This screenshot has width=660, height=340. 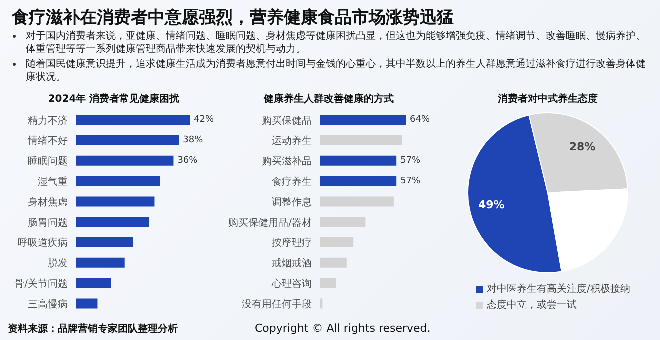 I want to click on y-tick-label: 肠胃问题, so click(x=48, y=222).